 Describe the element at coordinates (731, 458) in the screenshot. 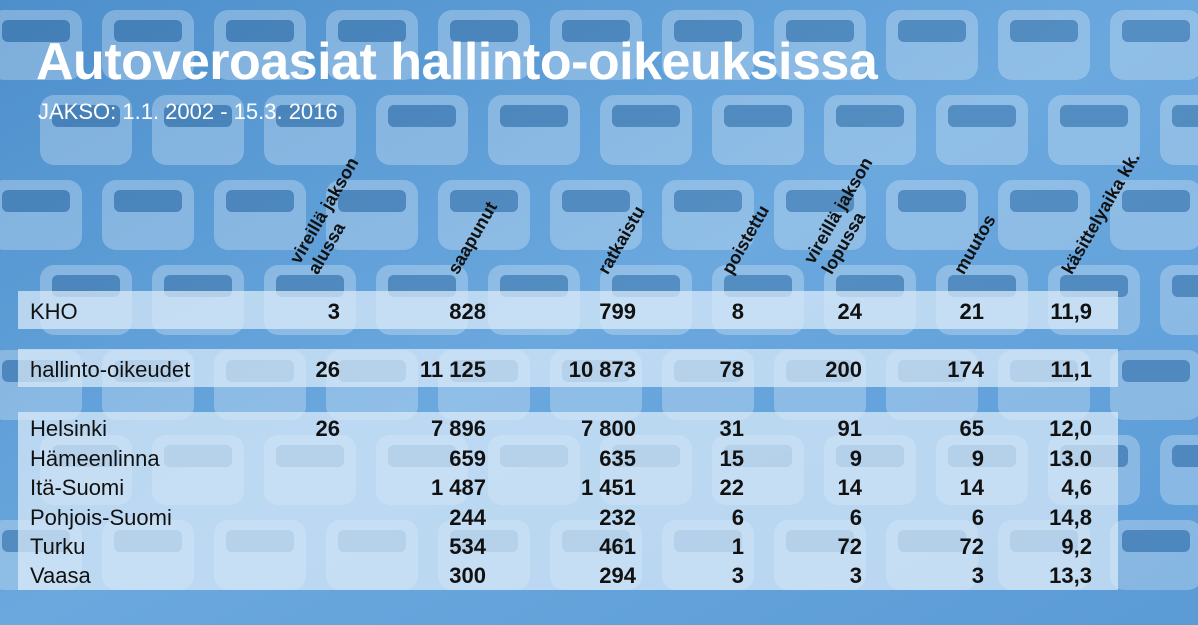

I see `table-cell: 15` at that location.